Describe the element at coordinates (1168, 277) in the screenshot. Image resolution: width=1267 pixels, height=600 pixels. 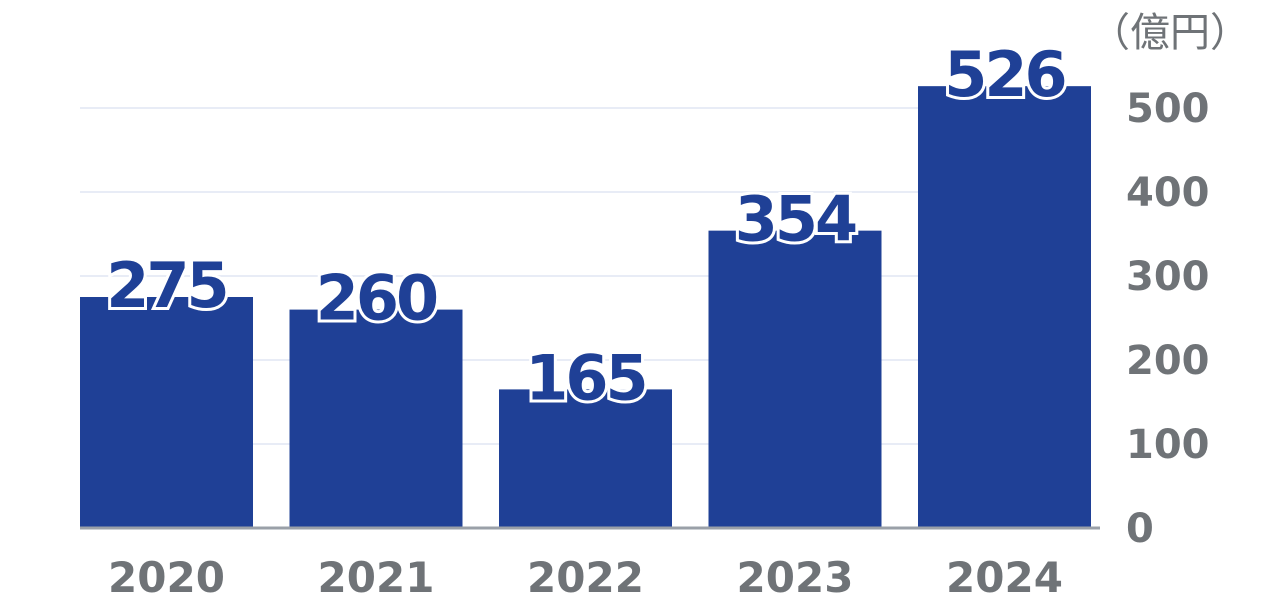
I see `y-tick-label: 300` at that location.